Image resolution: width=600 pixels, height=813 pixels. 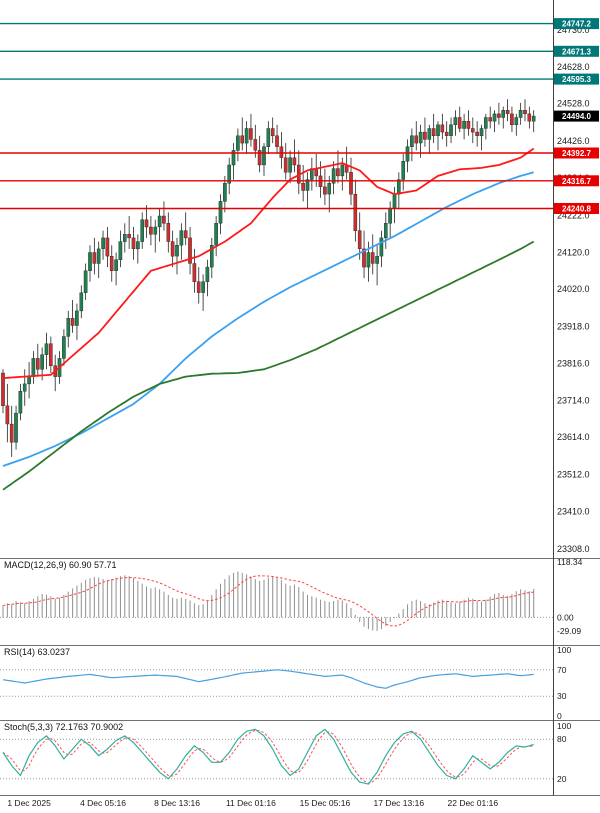 What do you see at coordinates (562, 670) in the screenshot?
I see `rsi-axis-label: 70` at bounding box center [562, 670].